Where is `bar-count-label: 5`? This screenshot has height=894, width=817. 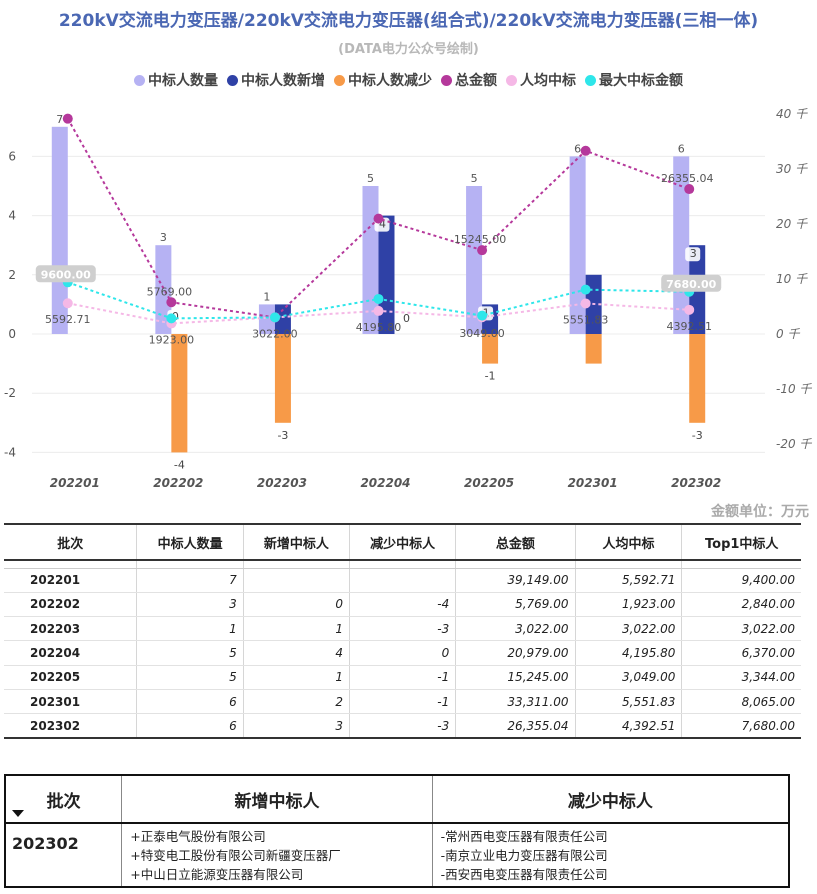
bar-count-label: 5 is located at coordinates (474, 178).